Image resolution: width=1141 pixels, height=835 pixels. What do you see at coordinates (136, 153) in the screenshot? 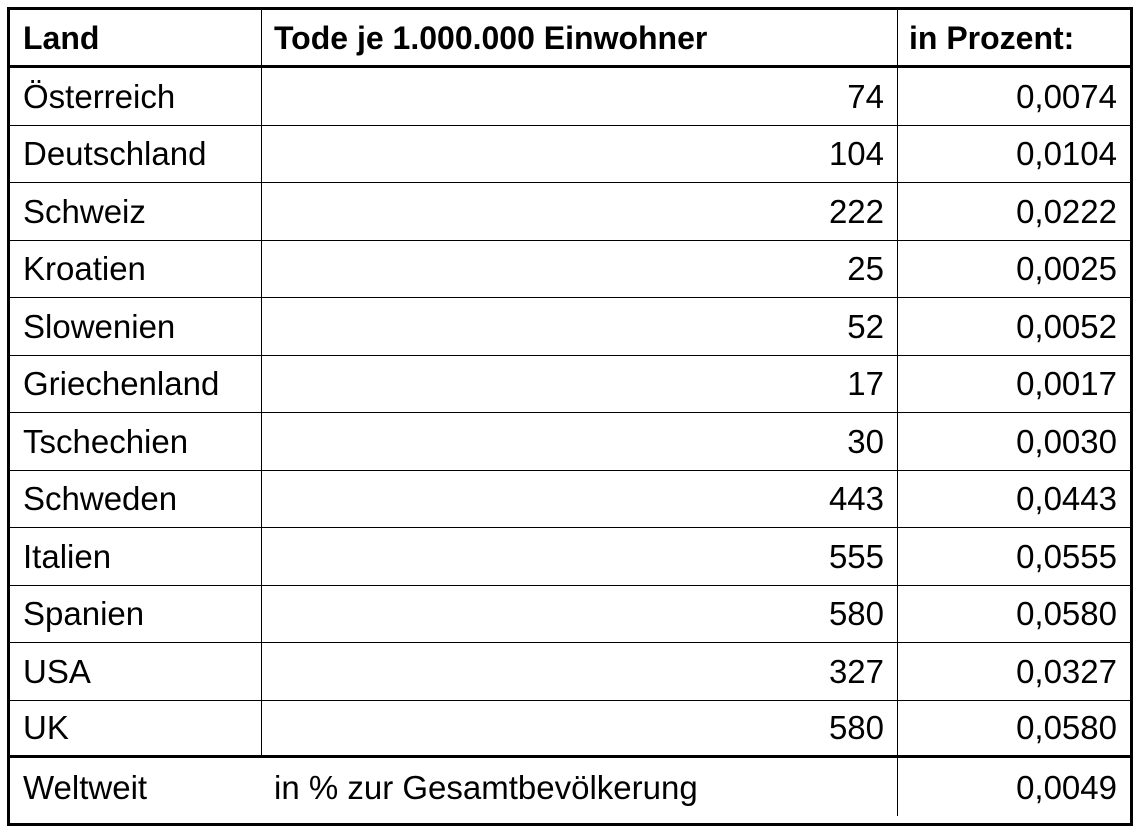
I see `cell-land: Deutschland` at bounding box center [136, 153].